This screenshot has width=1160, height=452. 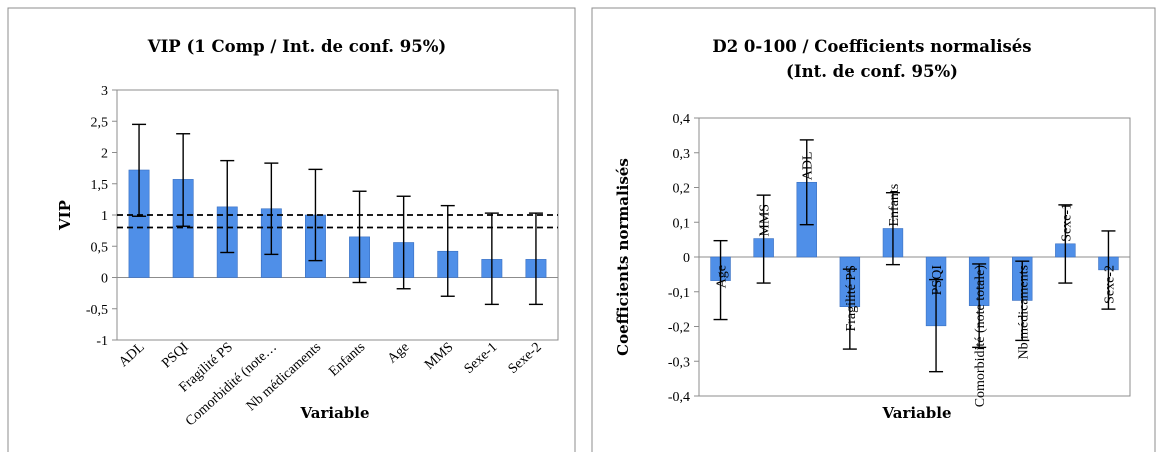 What do you see at coordinates (104, 154) in the screenshot?
I see `left-y-tick-label: 2` at bounding box center [104, 154].